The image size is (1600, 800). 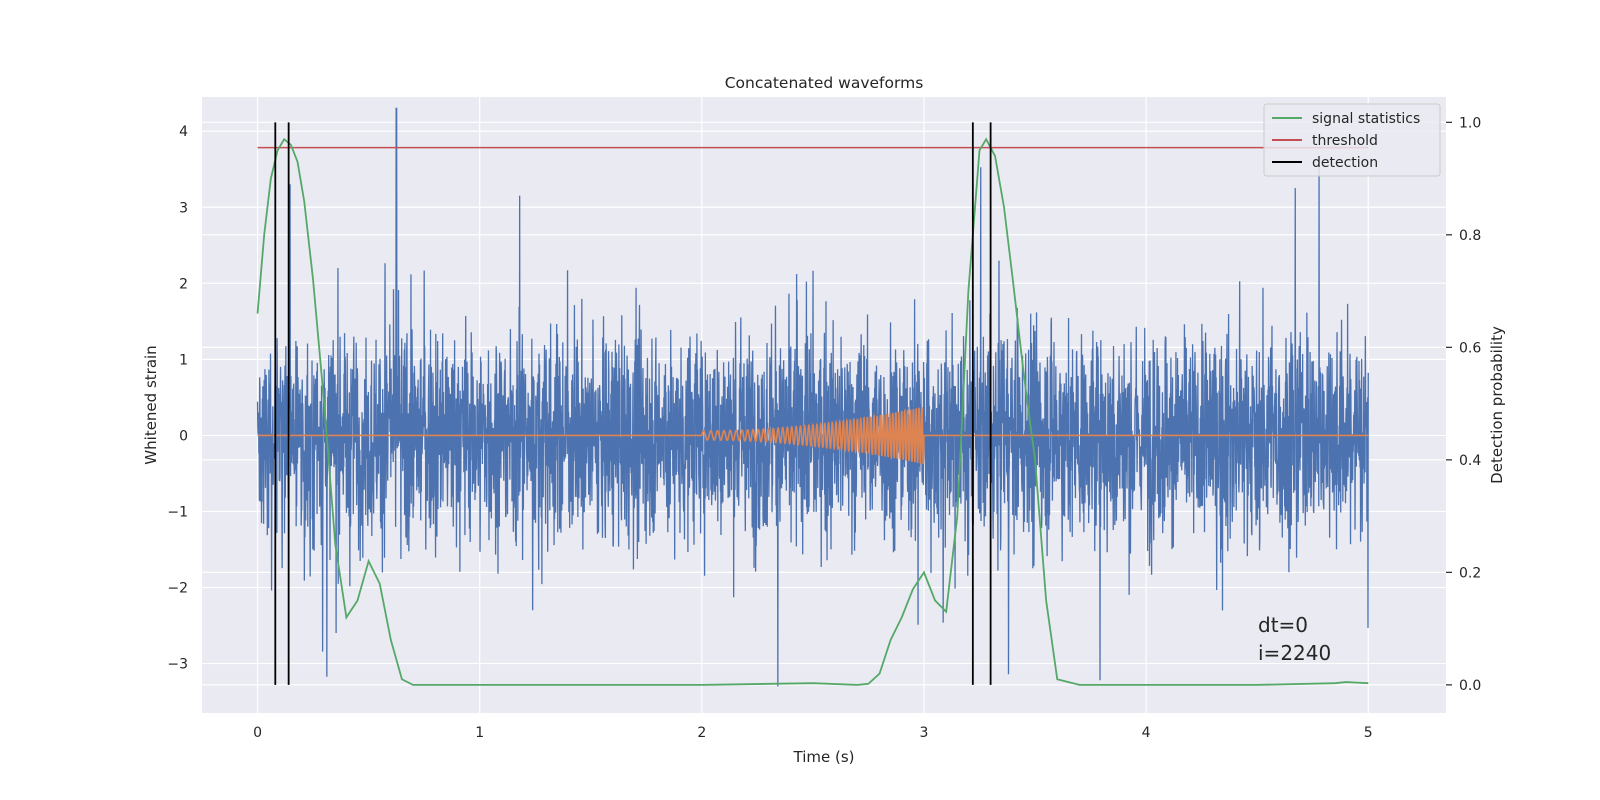 What do you see at coordinates (183, 360) in the screenshot?
I see `y-tick-label: 1` at bounding box center [183, 360].